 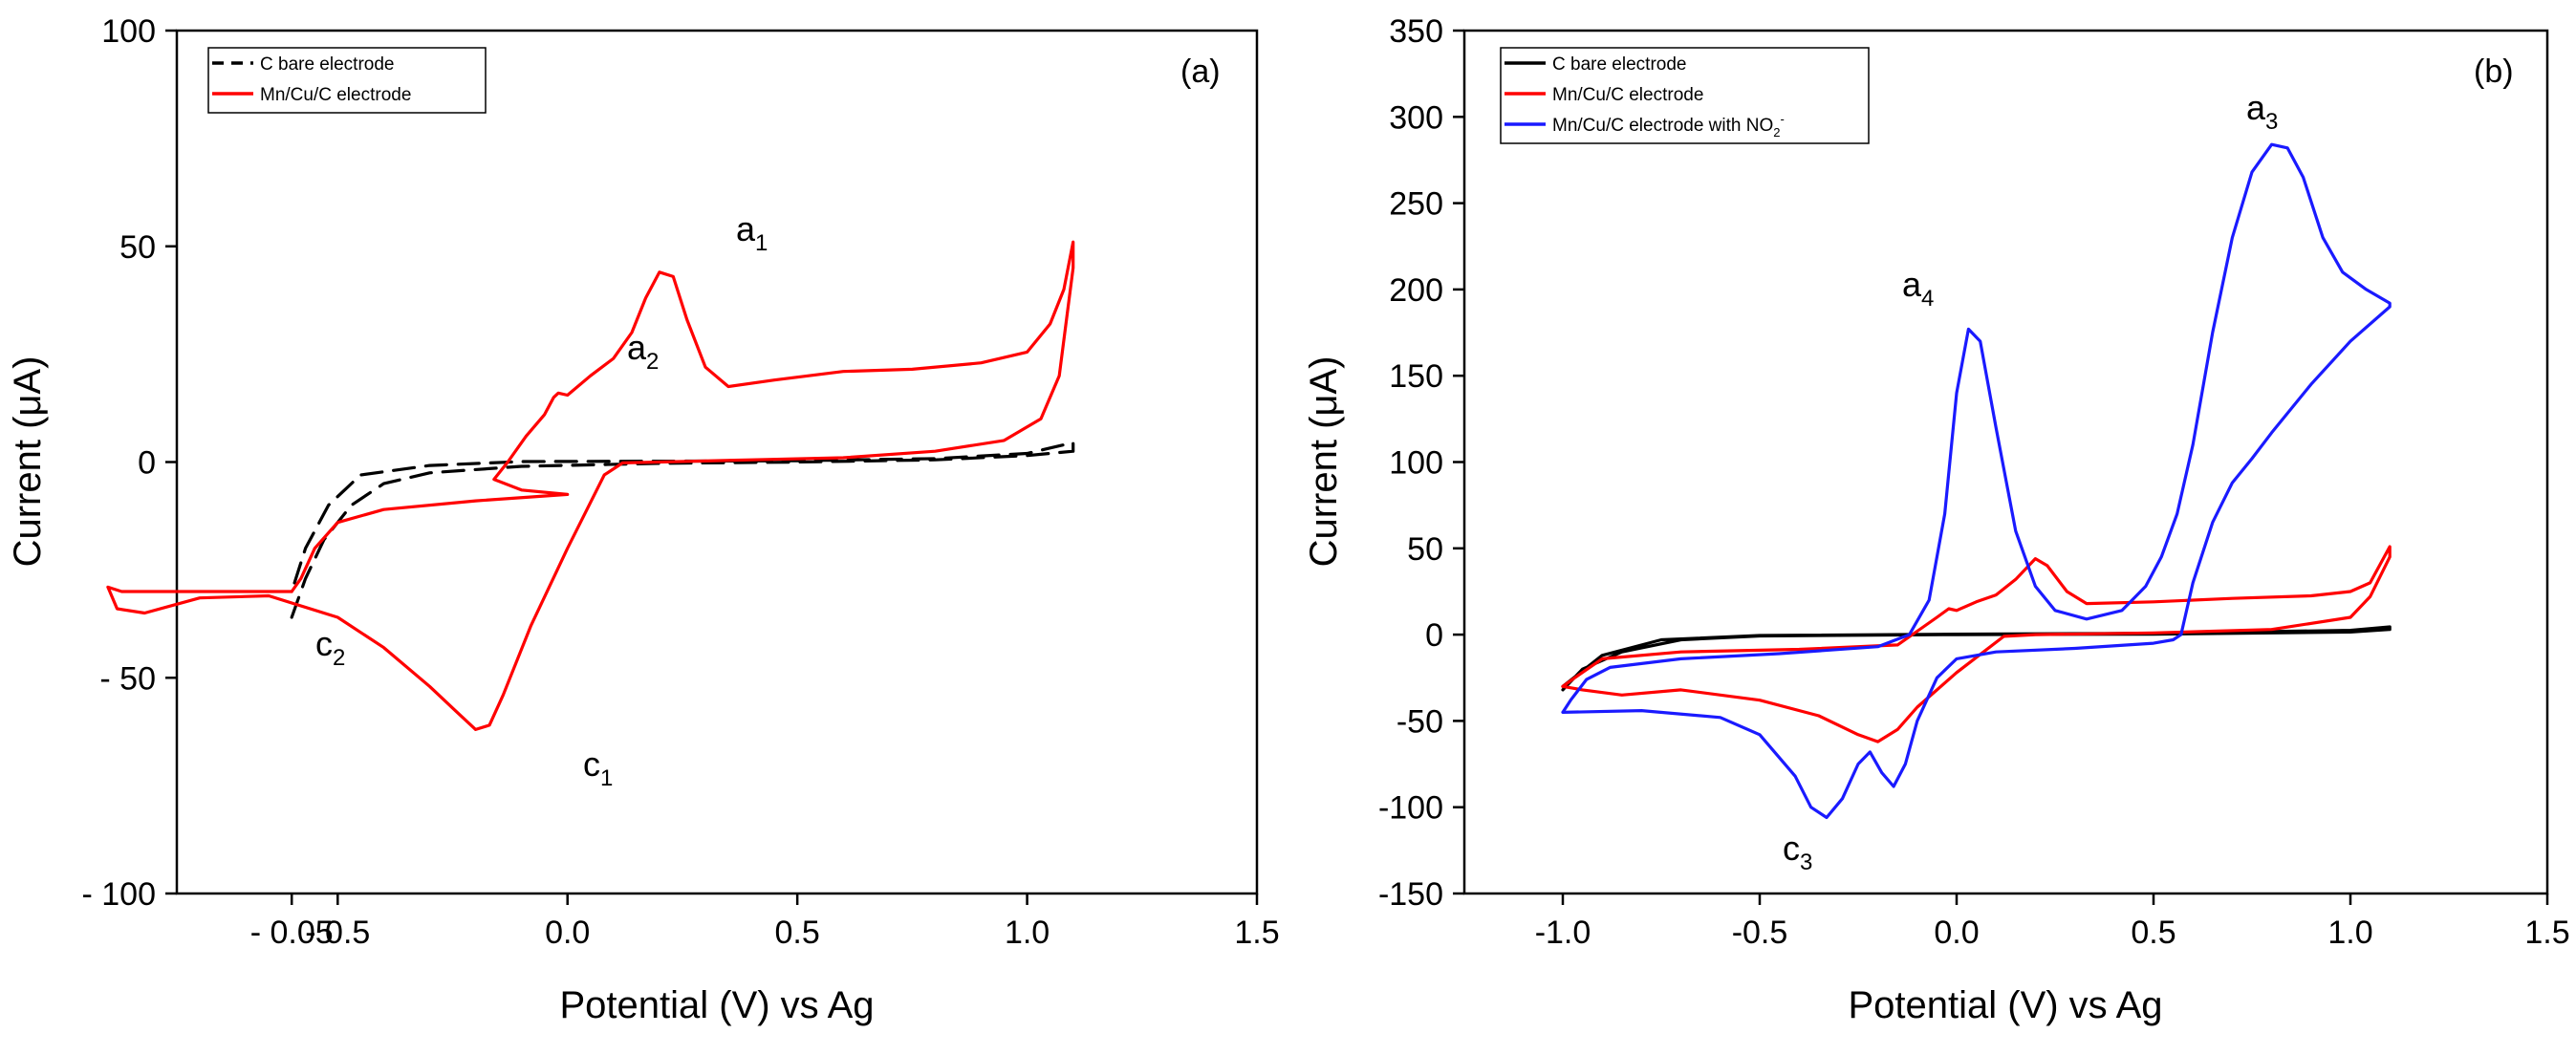 What do you see at coordinates (1791, 848) in the screenshot?
I see `peak-c3-letter: c` at bounding box center [1791, 848].